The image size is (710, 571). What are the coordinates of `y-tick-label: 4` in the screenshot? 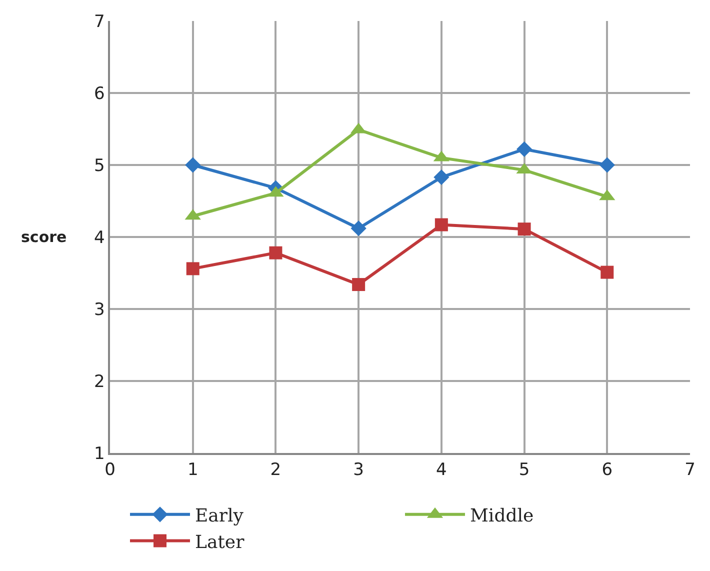 It's located at (99, 238).